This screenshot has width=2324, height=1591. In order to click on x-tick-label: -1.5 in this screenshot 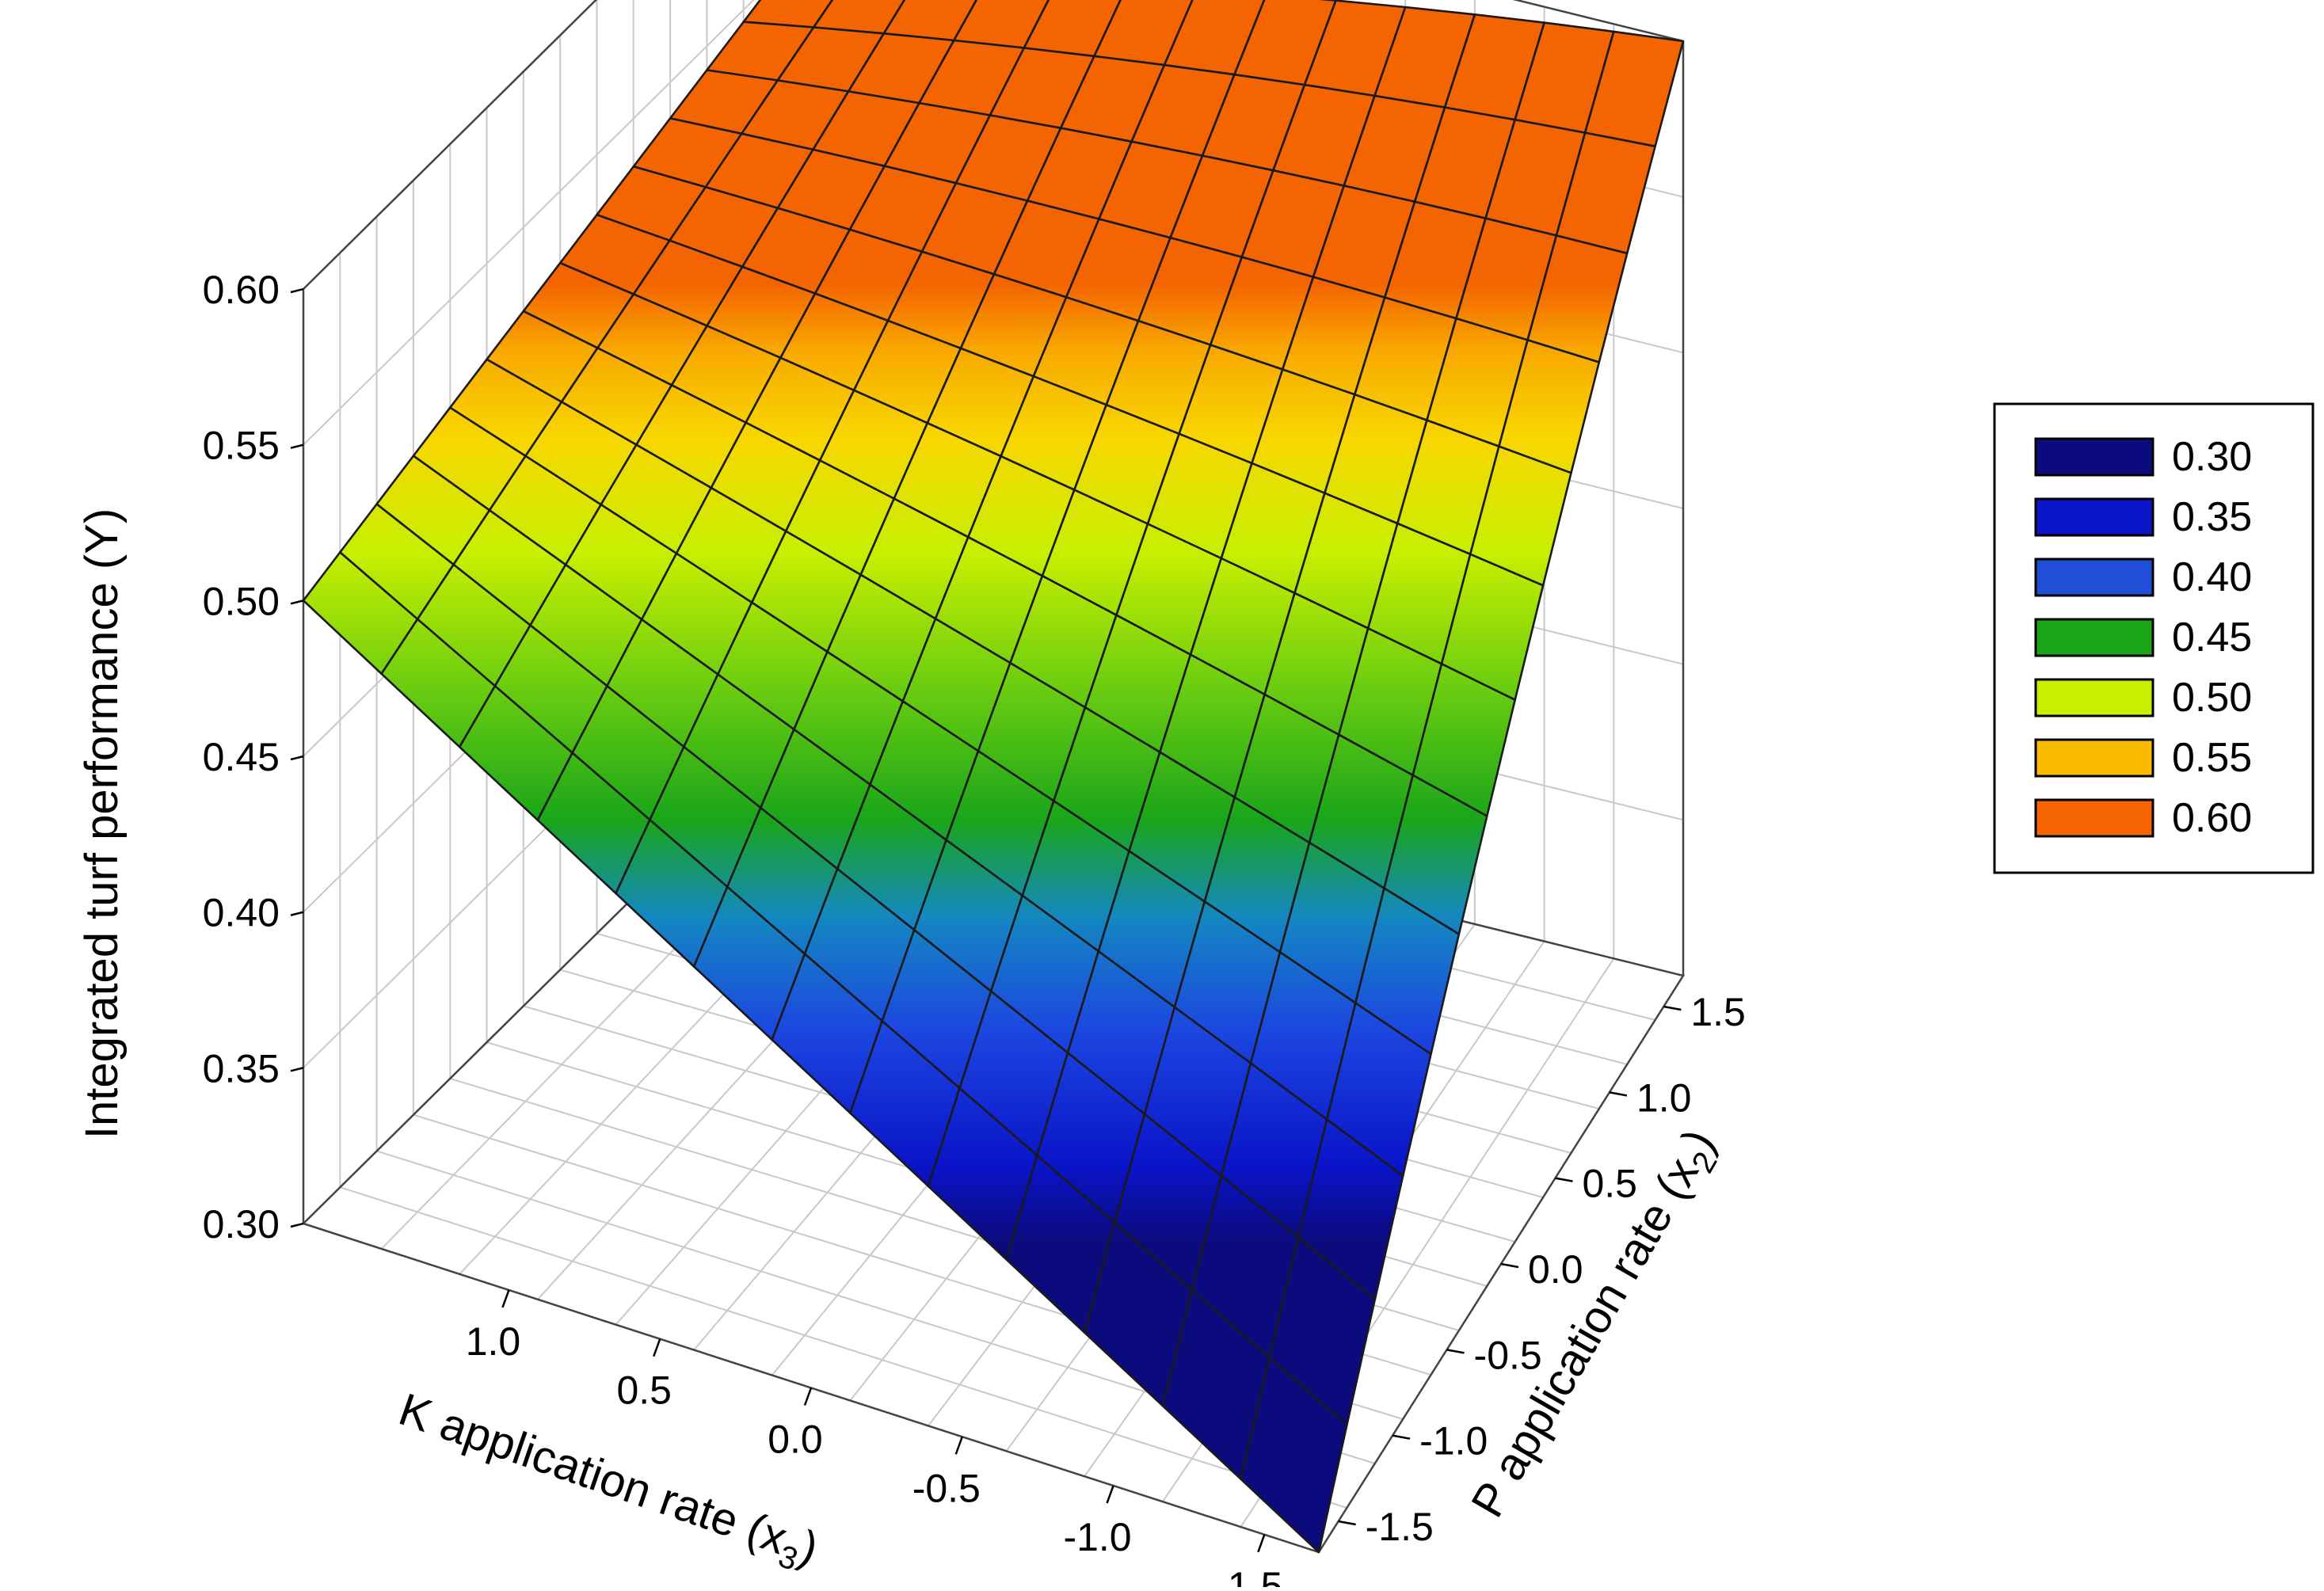, I will do `click(1248, 1575)`.